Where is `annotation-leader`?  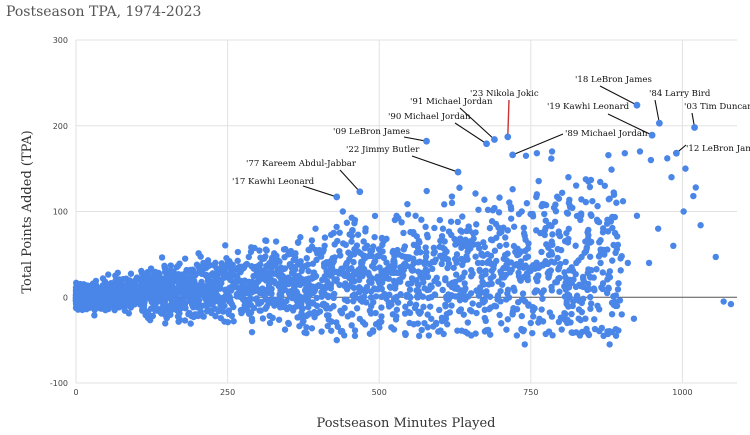 annotation-leader is located at coordinates (508, 118).